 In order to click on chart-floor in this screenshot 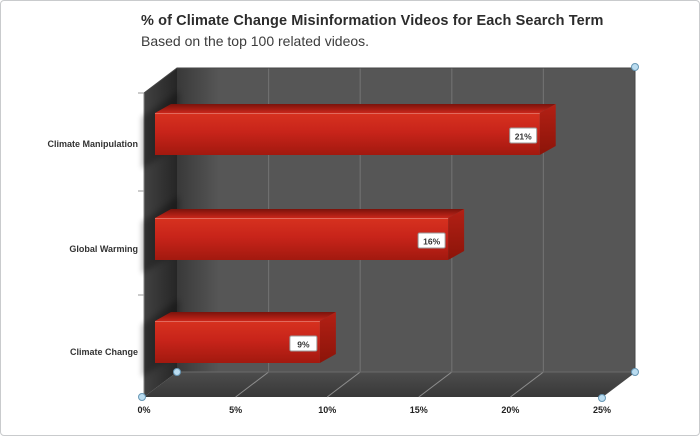, I will do `click(389, 384)`.